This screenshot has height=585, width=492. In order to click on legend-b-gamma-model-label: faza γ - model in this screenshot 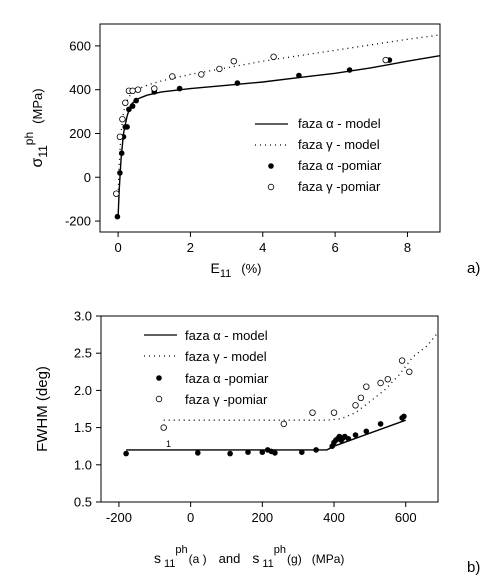, I will do `click(226, 356)`.